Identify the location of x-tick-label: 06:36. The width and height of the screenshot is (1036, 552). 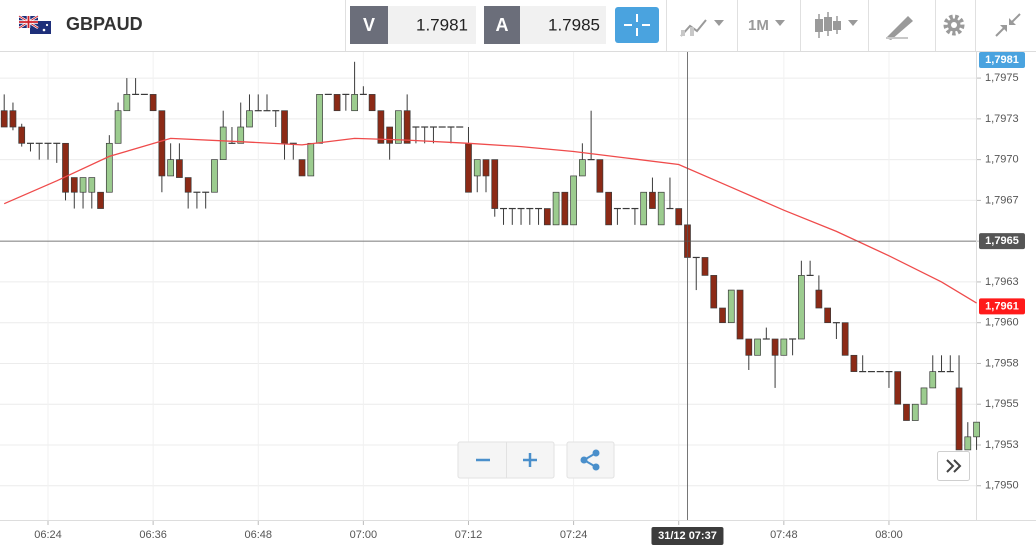
(153, 535).